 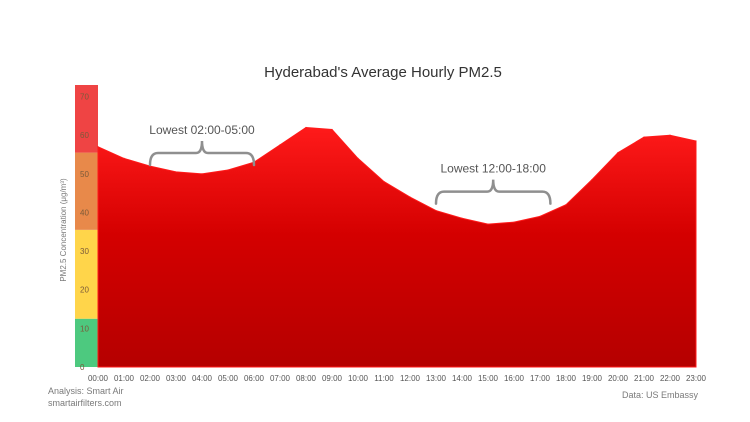 What do you see at coordinates (488, 378) in the screenshot?
I see `x-tick-label: 15:00` at bounding box center [488, 378].